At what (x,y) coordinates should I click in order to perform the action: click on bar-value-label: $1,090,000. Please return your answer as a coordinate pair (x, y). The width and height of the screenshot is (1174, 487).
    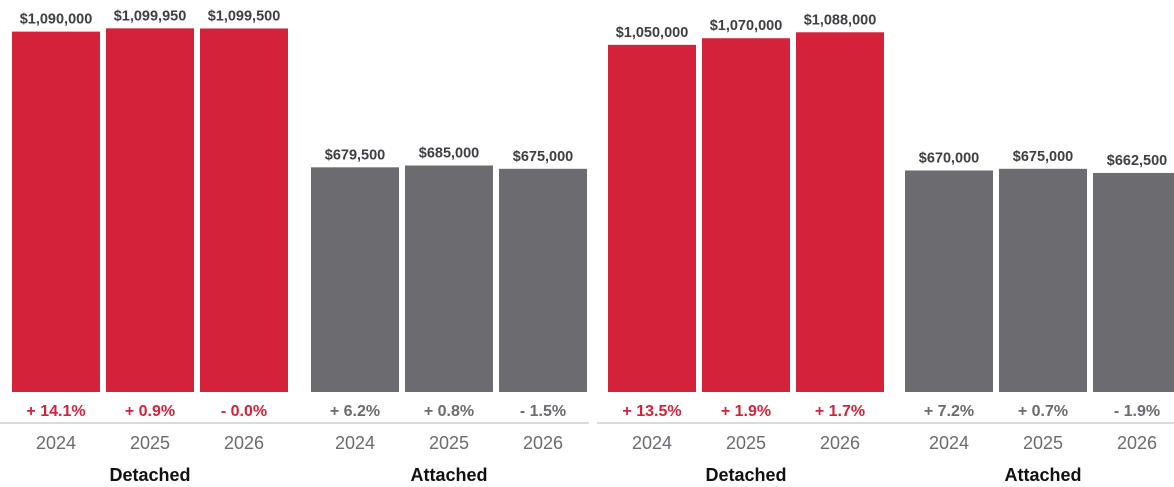
    Looking at the image, I should click on (56, 20).